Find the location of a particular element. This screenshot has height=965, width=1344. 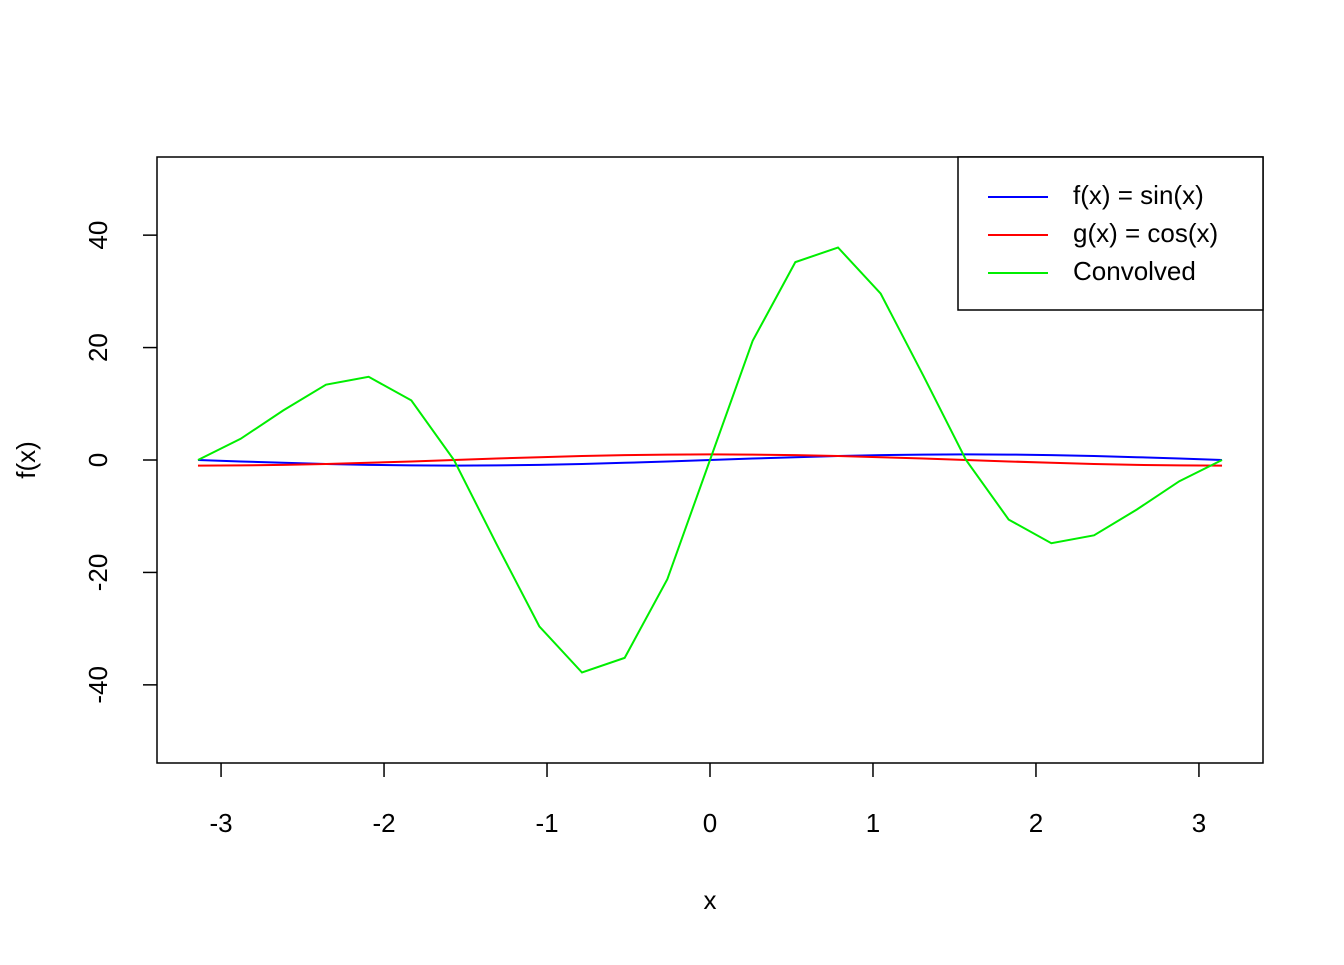

x-tick-label: -3 is located at coordinates (220, 823).